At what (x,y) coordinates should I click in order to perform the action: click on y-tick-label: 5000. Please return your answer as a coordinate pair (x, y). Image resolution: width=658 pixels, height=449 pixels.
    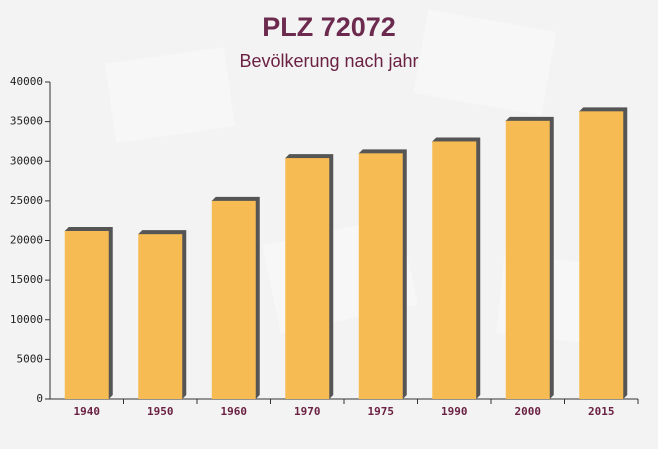
    Looking at the image, I should click on (30, 358).